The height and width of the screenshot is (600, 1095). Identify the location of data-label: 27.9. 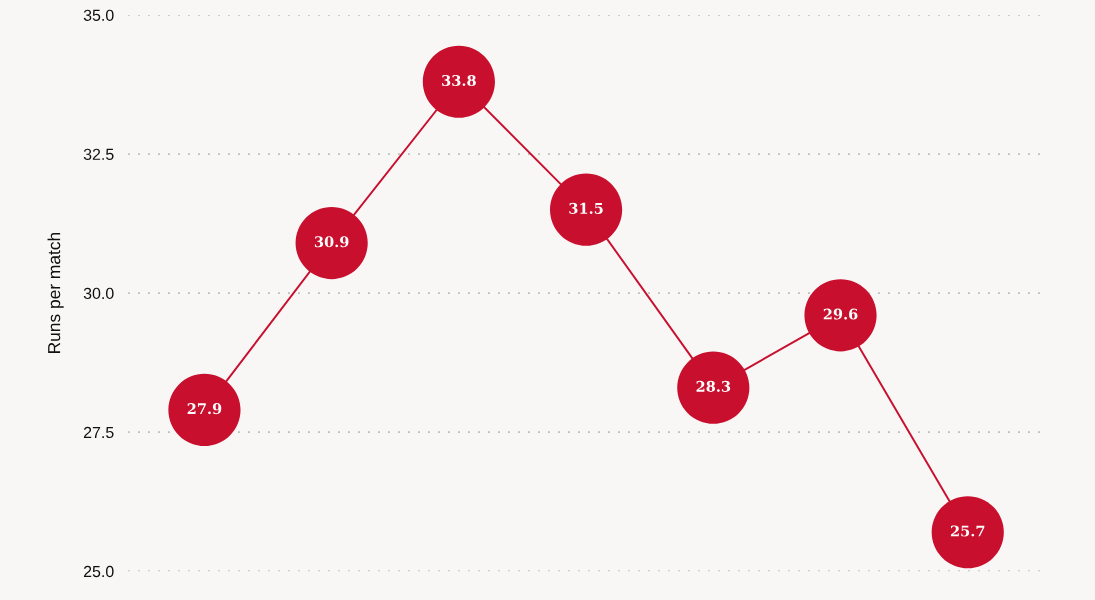
(204, 409).